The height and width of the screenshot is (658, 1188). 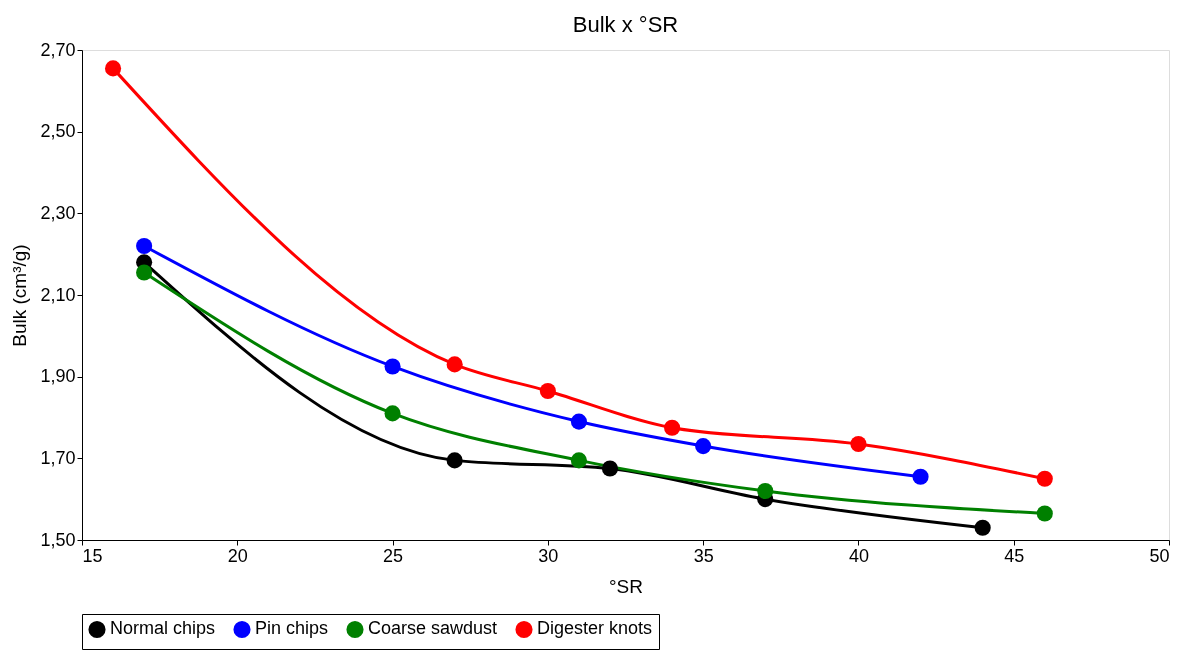 What do you see at coordinates (58, 539) in the screenshot?
I see `y-tick-label: 1,50` at bounding box center [58, 539].